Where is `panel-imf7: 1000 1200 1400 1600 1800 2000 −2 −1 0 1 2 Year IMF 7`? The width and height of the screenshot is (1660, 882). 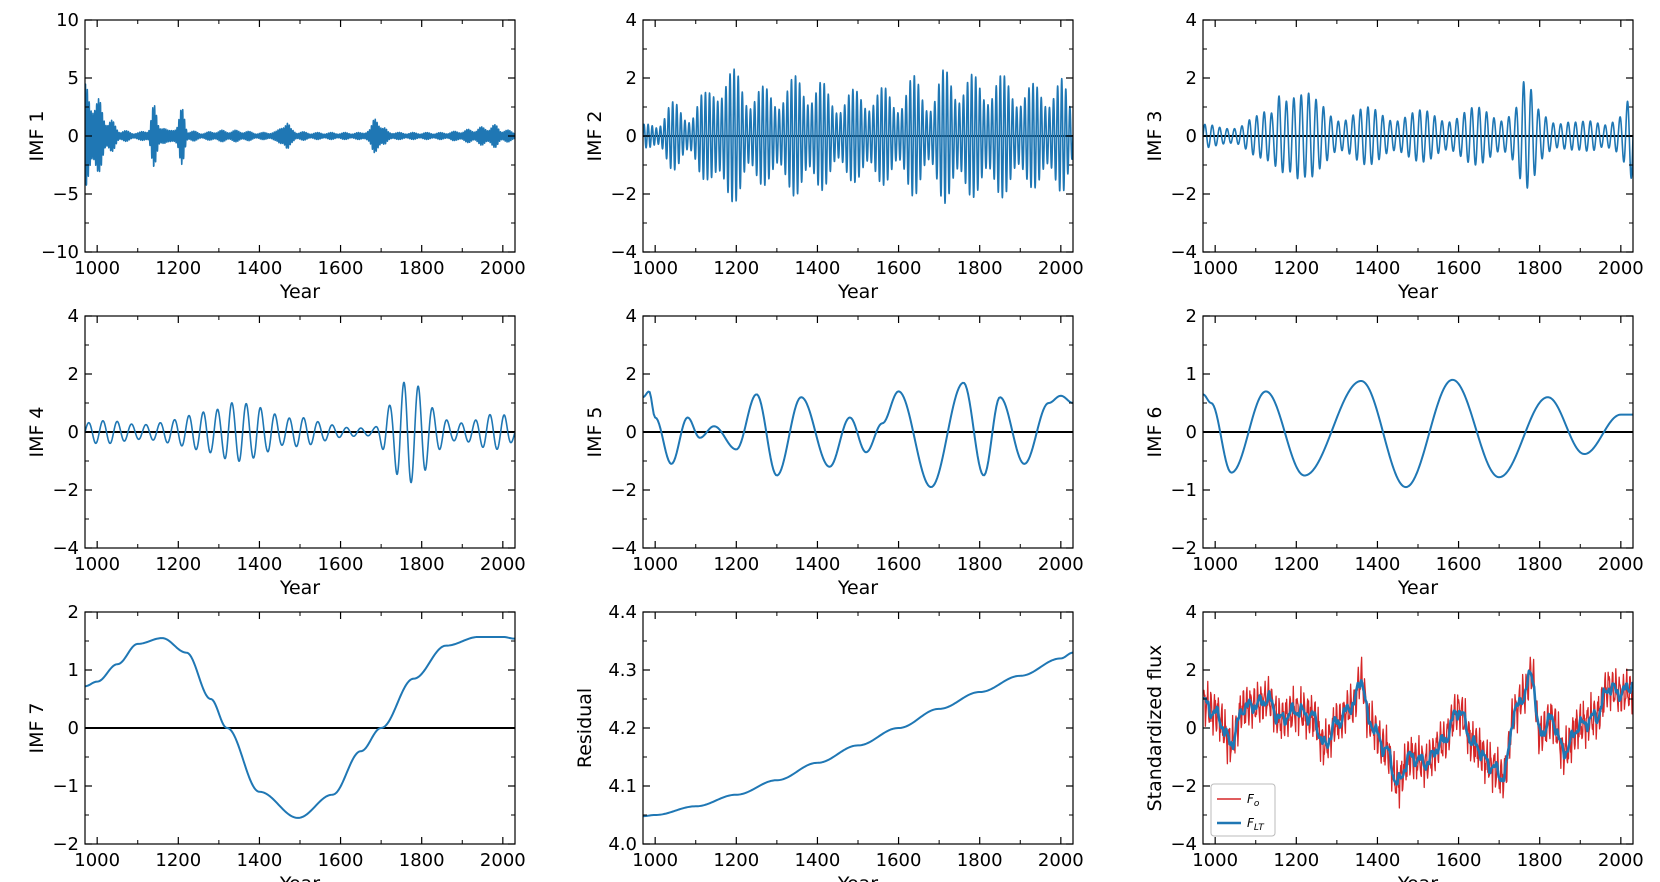 panel-imf7: 1000 1200 1400 1600 1800 2000 −2 −1 0 1 2 Year IMF 7 is located at coordinates (276, 742).